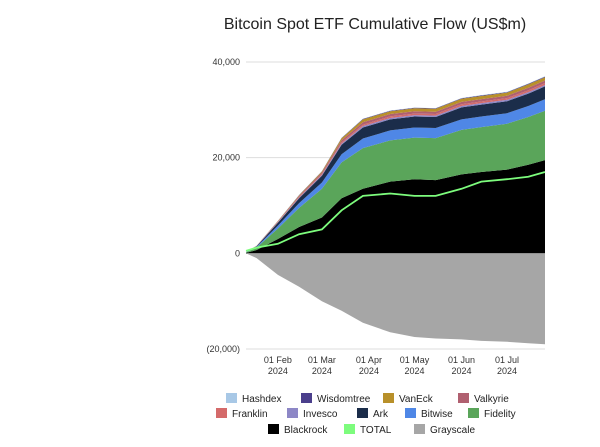  Describe the element at coordinates (376, 430) in the screenshot. I see `legend-label: TOTAL` at that location.